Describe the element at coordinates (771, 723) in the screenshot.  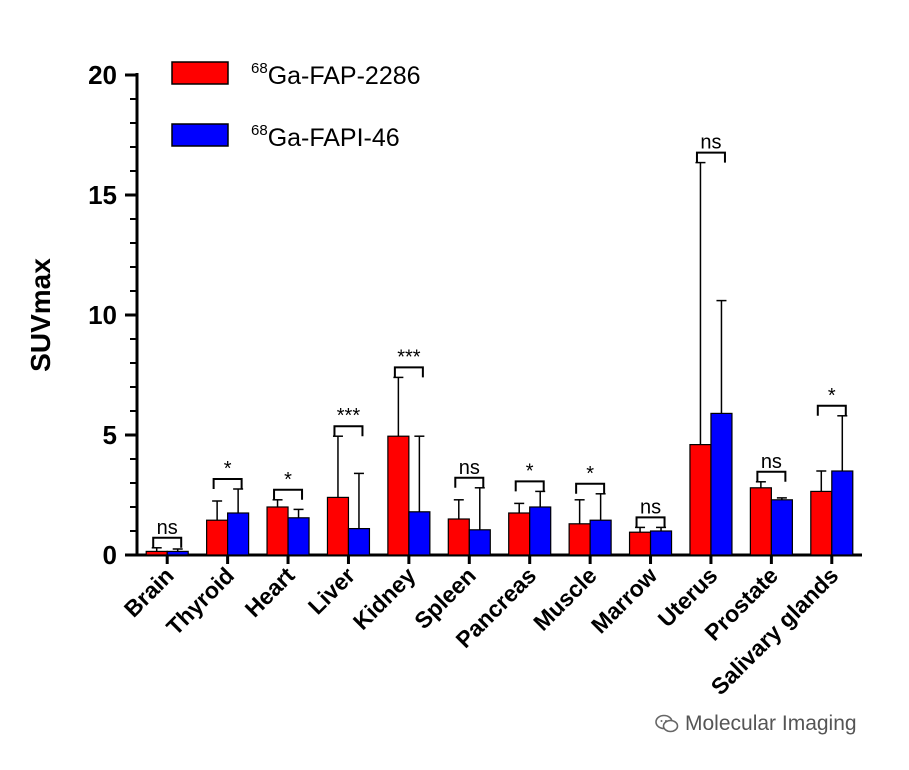
I see `watermark-text: Molecular Imaging` at that location.